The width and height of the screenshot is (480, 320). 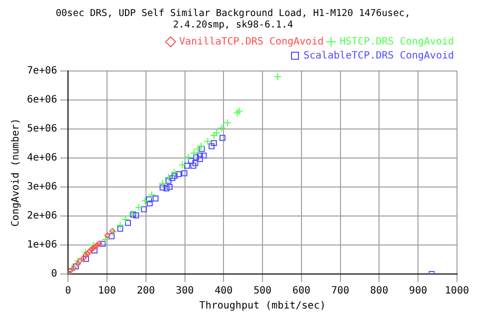 I want to click on x-tick-label: 1000, so click(x=457, y=291).